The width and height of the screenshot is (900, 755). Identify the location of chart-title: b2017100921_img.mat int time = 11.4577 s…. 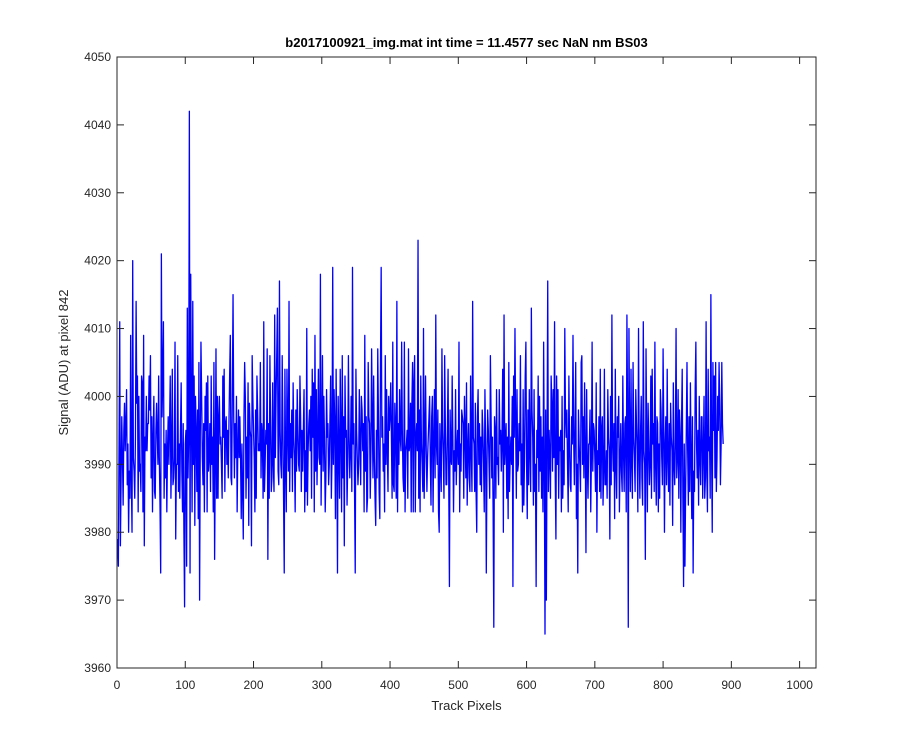
(466, 42).